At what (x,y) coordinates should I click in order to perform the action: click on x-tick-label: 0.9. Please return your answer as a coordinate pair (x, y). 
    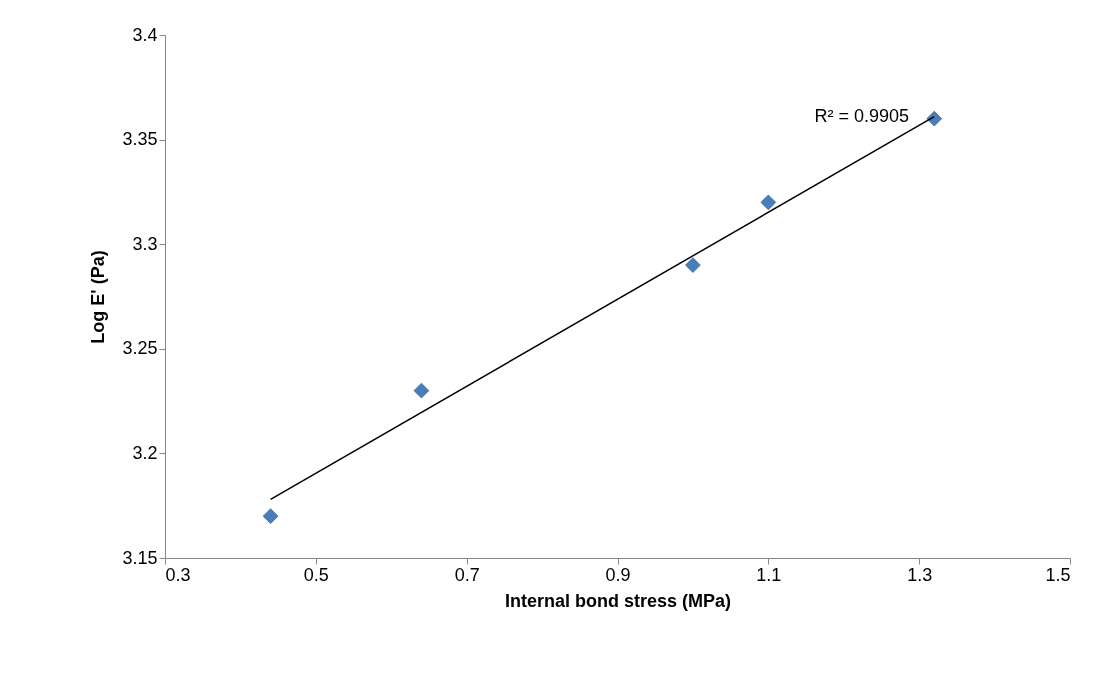
    Looking at the image, I should click on (618, 574).